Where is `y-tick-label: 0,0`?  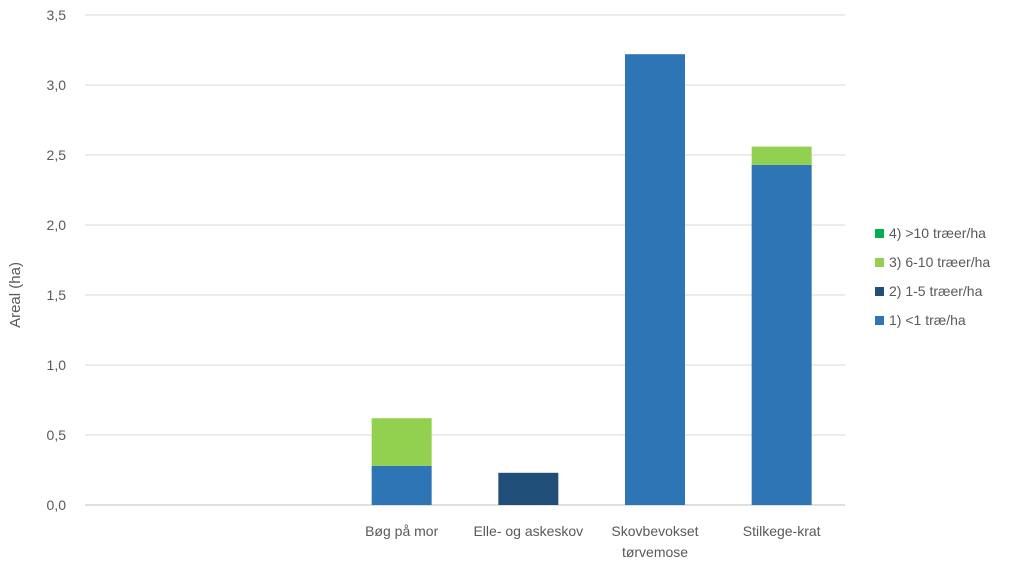
y-tick-label: 0,0 is located at coordinates (57, 505).